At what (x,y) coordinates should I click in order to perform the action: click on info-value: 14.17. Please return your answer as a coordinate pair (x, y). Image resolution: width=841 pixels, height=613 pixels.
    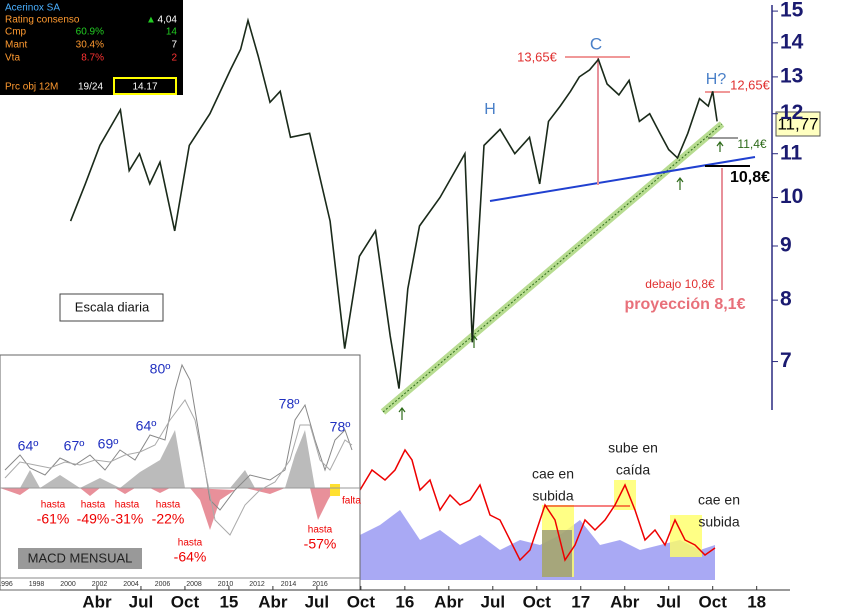
    Looking at the image, I should click on (144, 87).